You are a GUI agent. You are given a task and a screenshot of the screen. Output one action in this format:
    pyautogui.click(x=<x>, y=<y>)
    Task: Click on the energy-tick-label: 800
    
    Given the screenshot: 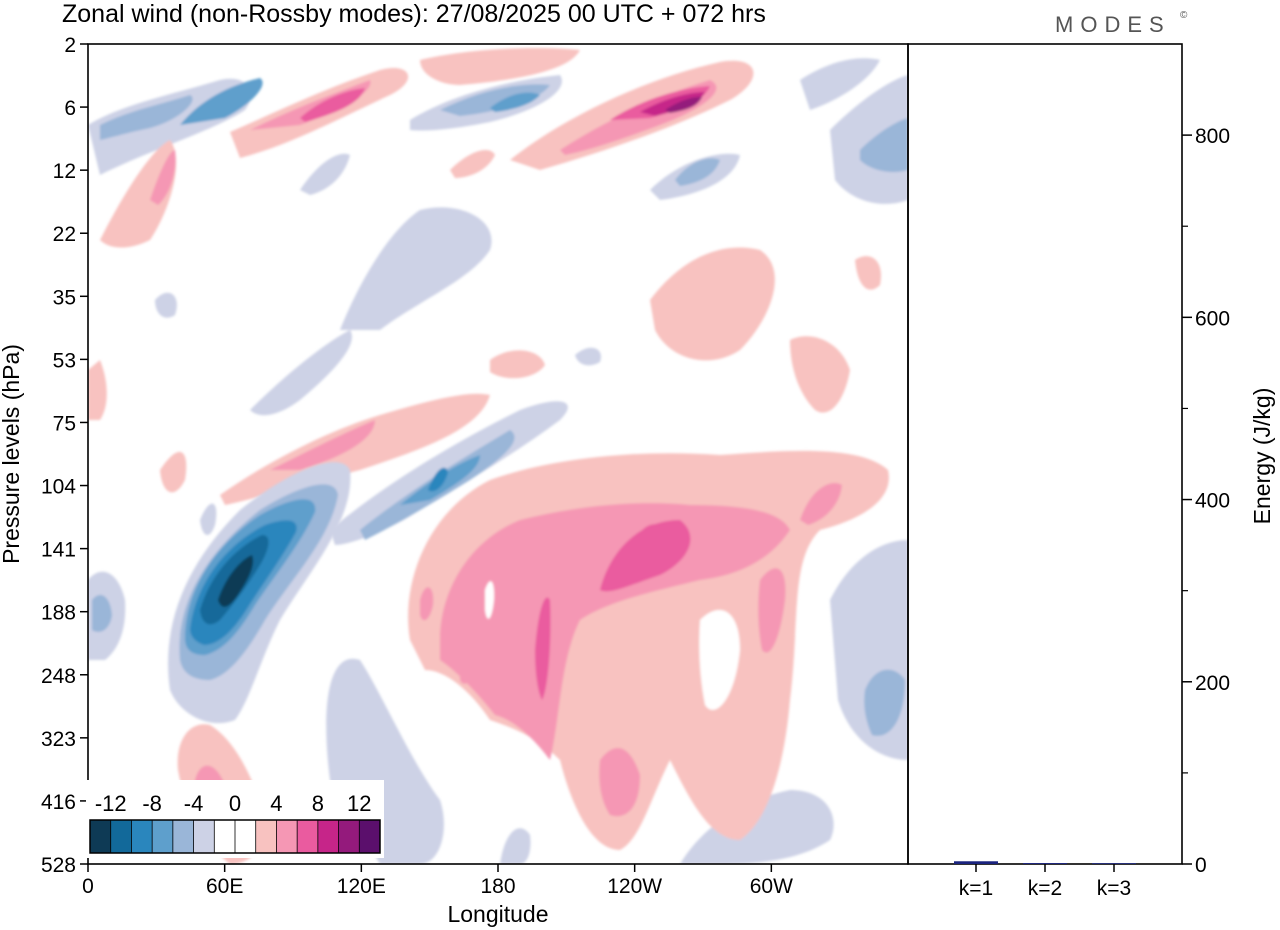 What is the action you would take?
    pyautogui.click(x=1212, y=136)
    